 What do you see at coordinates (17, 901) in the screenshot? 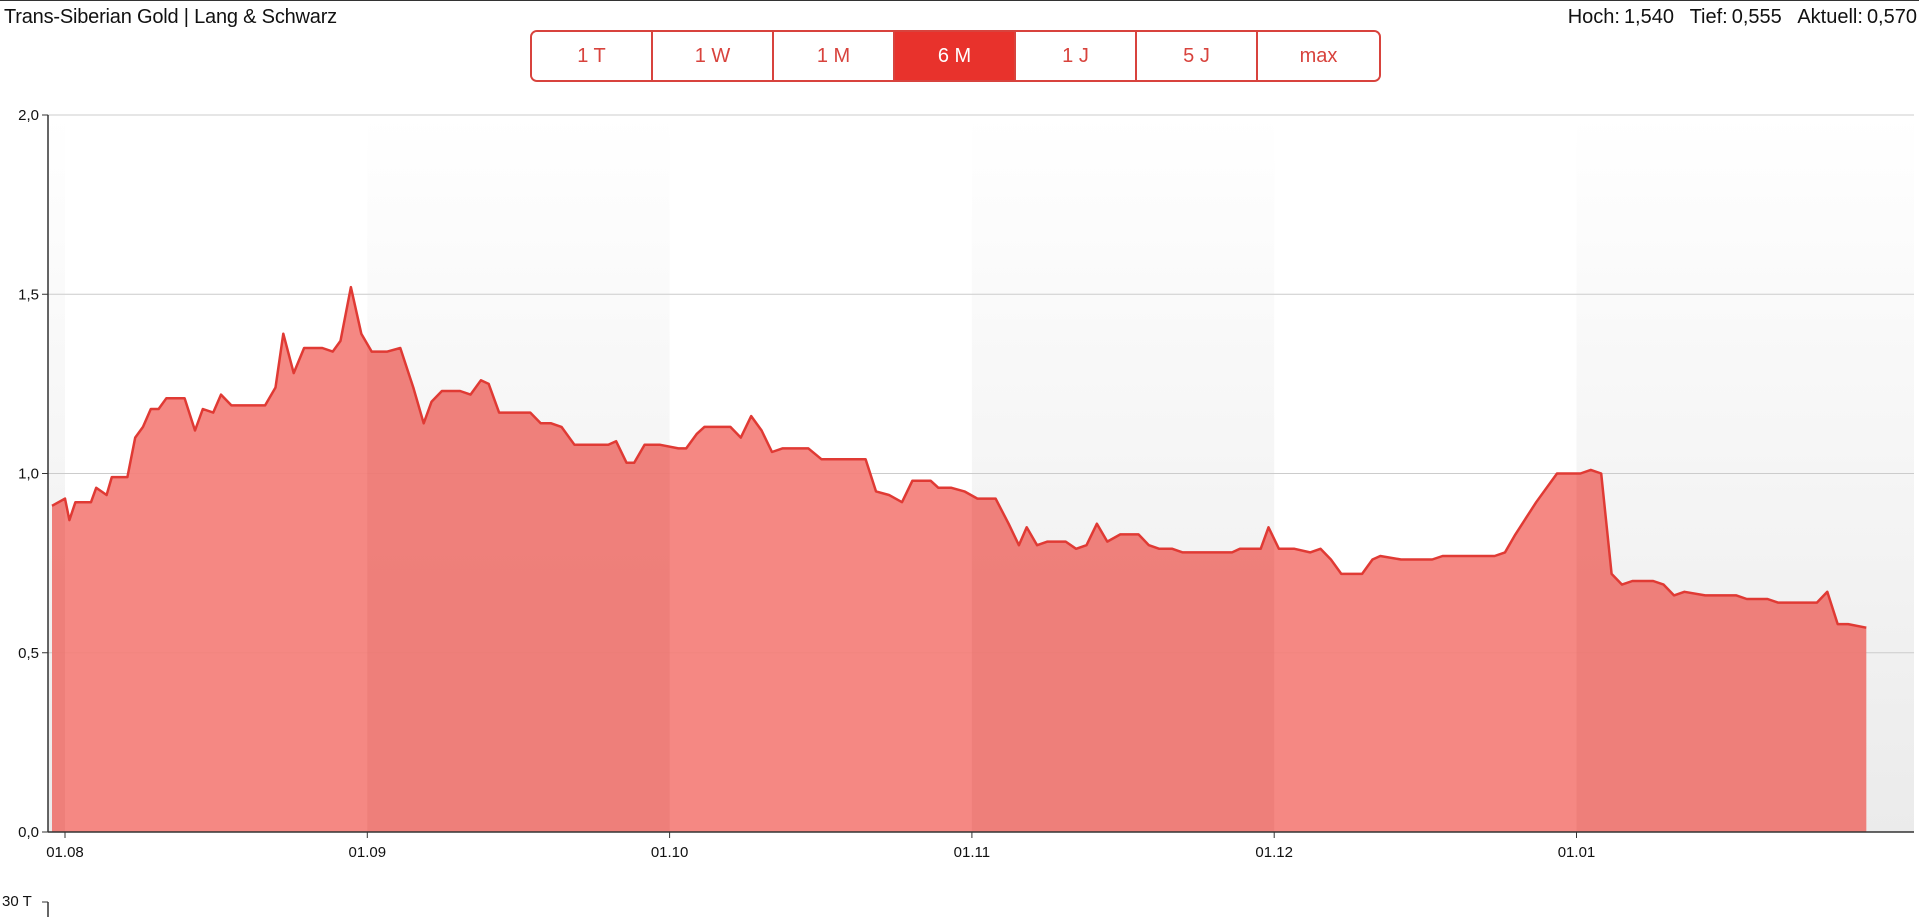
I see `volume-tick-label: 30 T` at bounding box center [17, 901].